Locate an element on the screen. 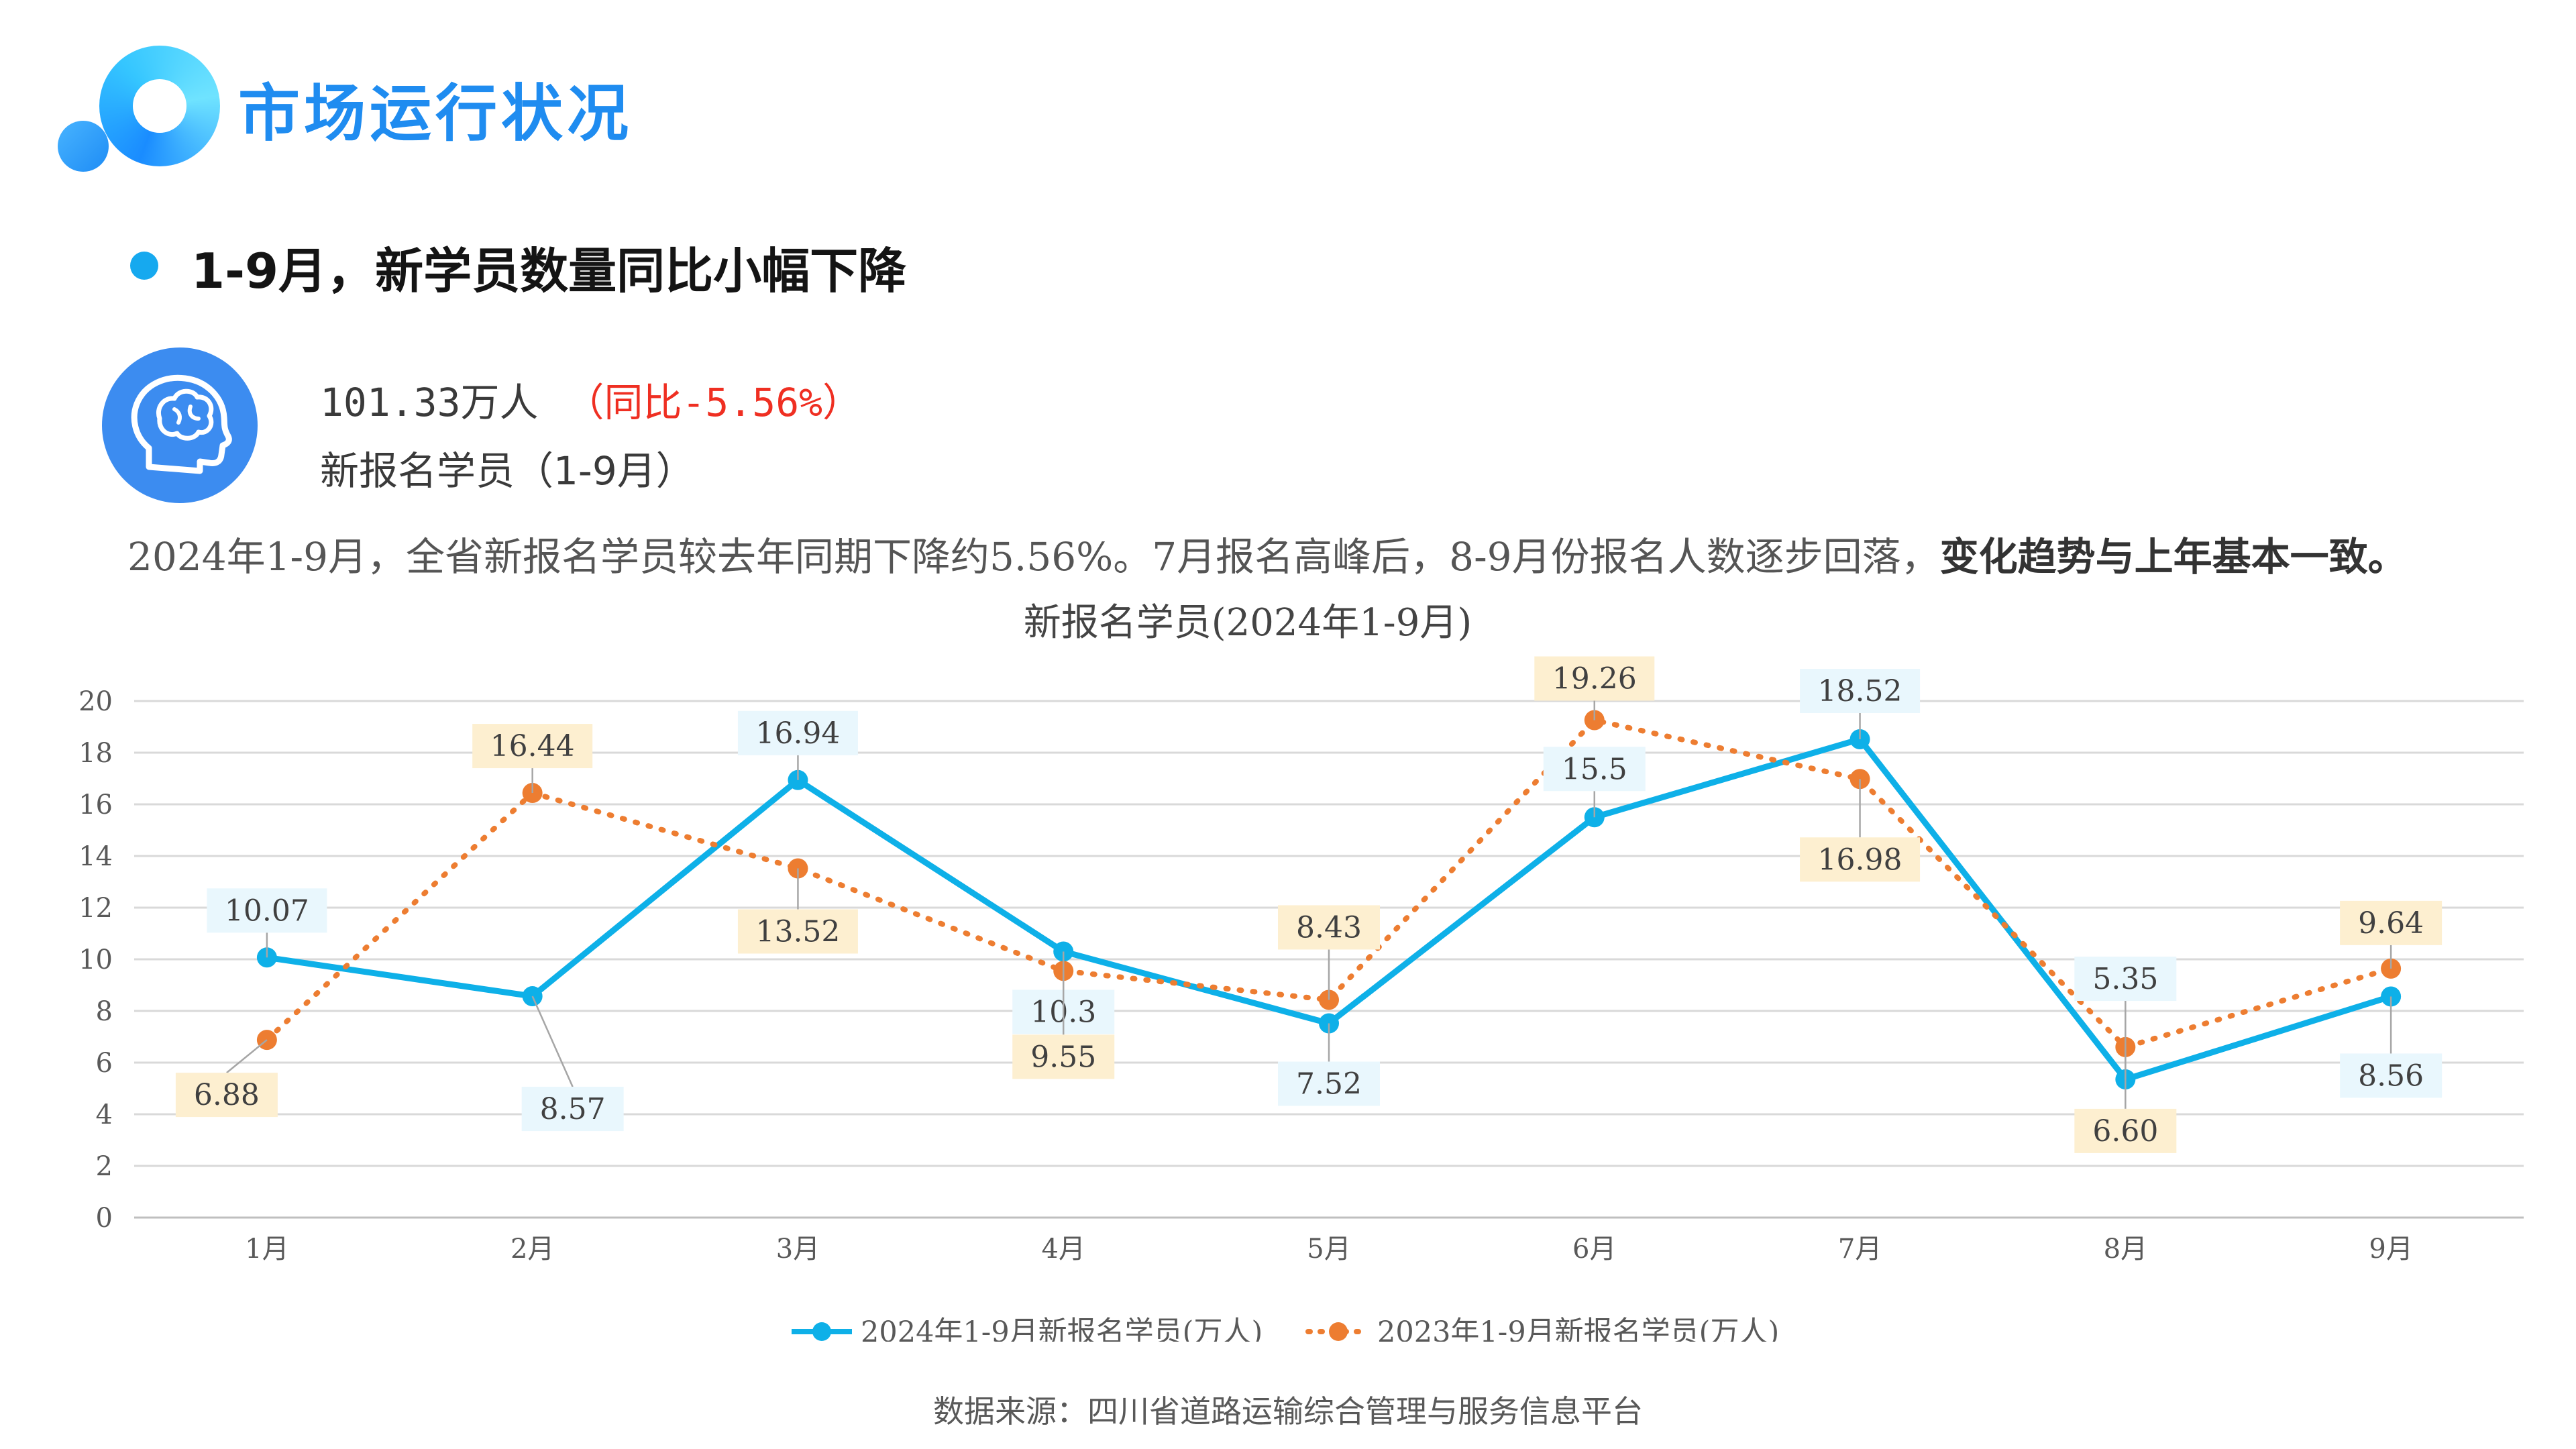 The image size is (2576, 1449). y-tick-label: 6 is located at coordinates (104, 1063).